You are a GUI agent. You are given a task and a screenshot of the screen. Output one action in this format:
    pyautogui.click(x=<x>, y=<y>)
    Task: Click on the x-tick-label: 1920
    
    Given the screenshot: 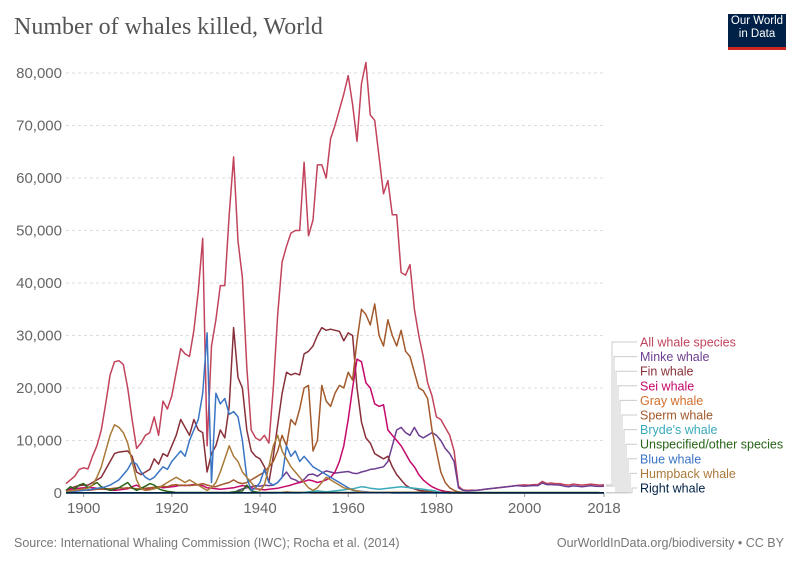 What is the action you would take?
    pyautogui.click(x=171, y=508)
    